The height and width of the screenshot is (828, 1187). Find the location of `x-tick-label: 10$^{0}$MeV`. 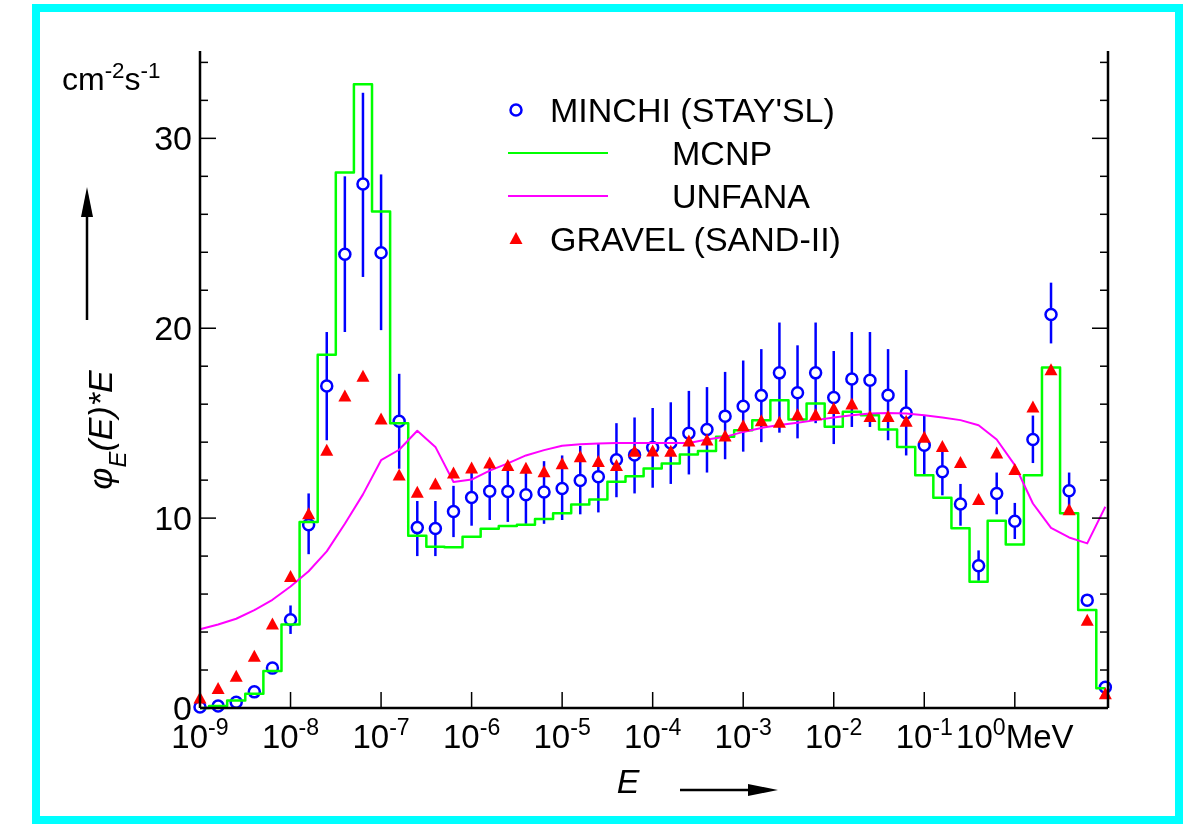

x-tick-label: 10$^{0}$MeV is located at coordinates (1015, 734).